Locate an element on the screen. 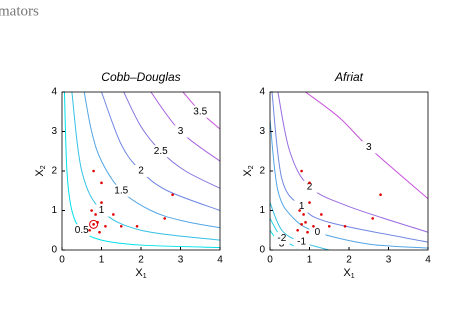  highlight is located at coordinates (94, 224).